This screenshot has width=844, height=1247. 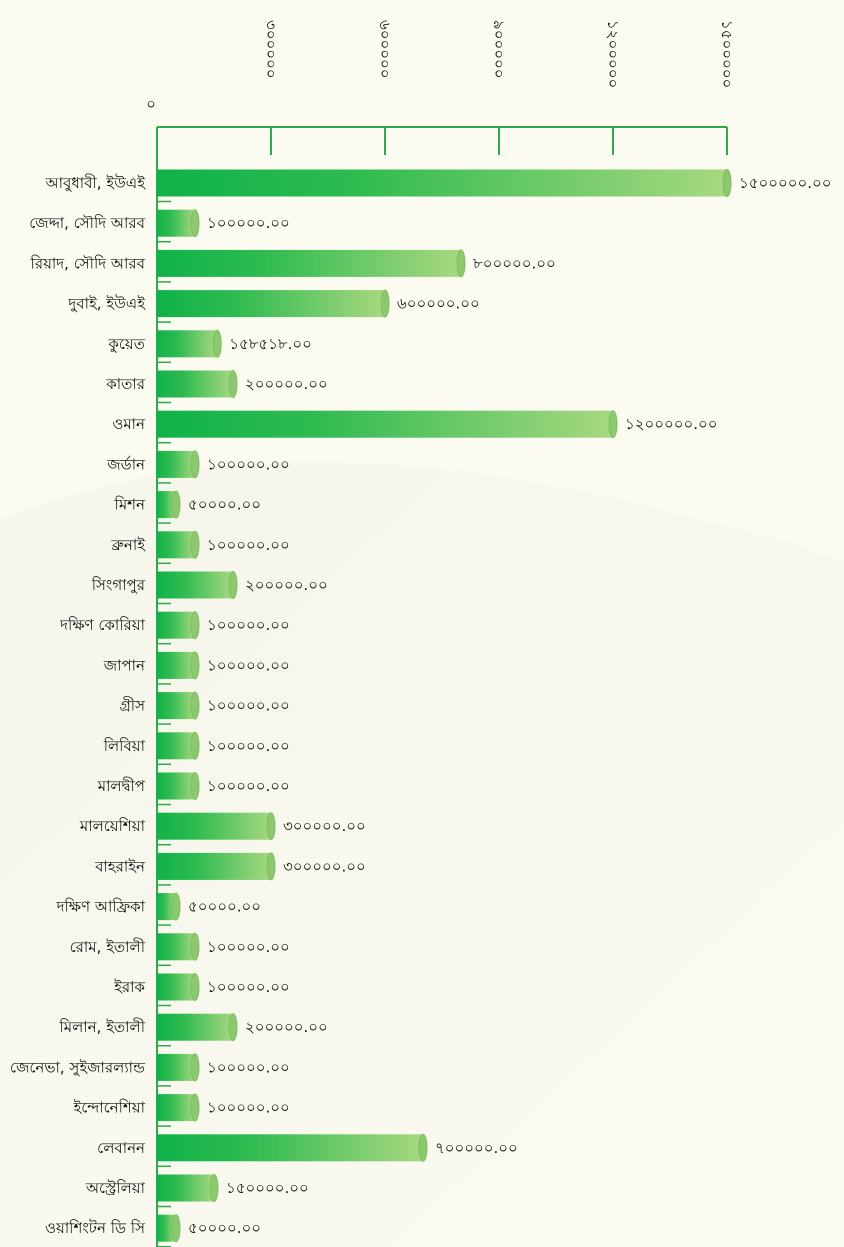 What do you see at coordinates (88, 263) in the screenshot?
I see `category-label: রিয়াদ, সৌদি আরব` at bounding box center [88, 263].